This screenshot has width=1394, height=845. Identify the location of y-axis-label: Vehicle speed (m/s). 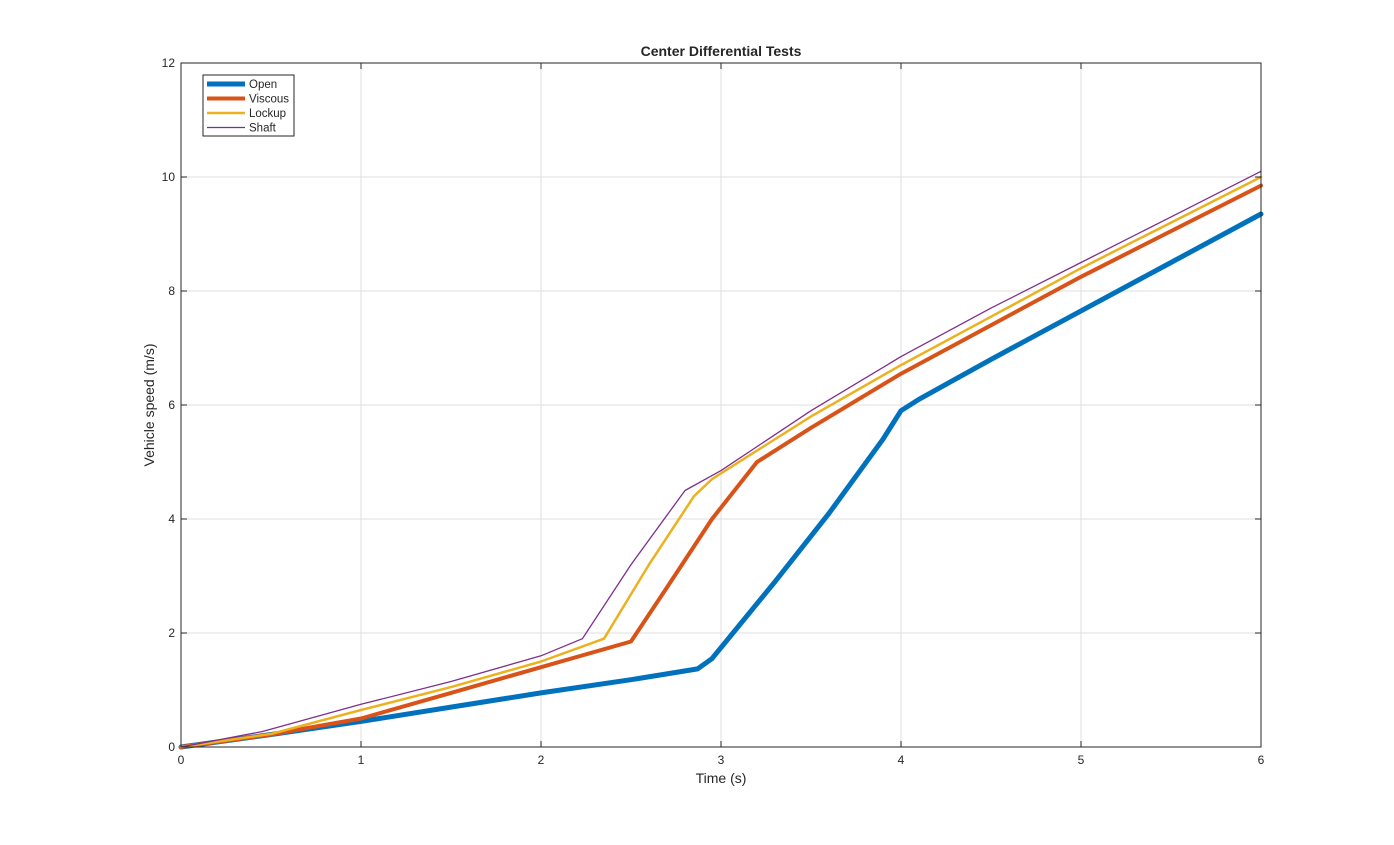
(149, 405).